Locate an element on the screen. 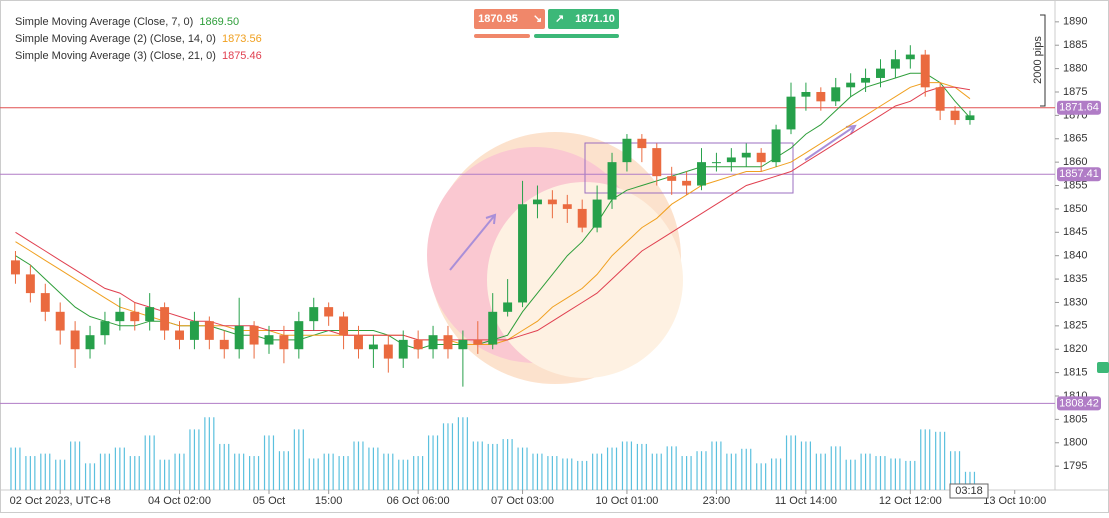 The height and width of the screenshot is (518, 1109). y-tick-label: 1835 is located at coordinates (1075, 279).